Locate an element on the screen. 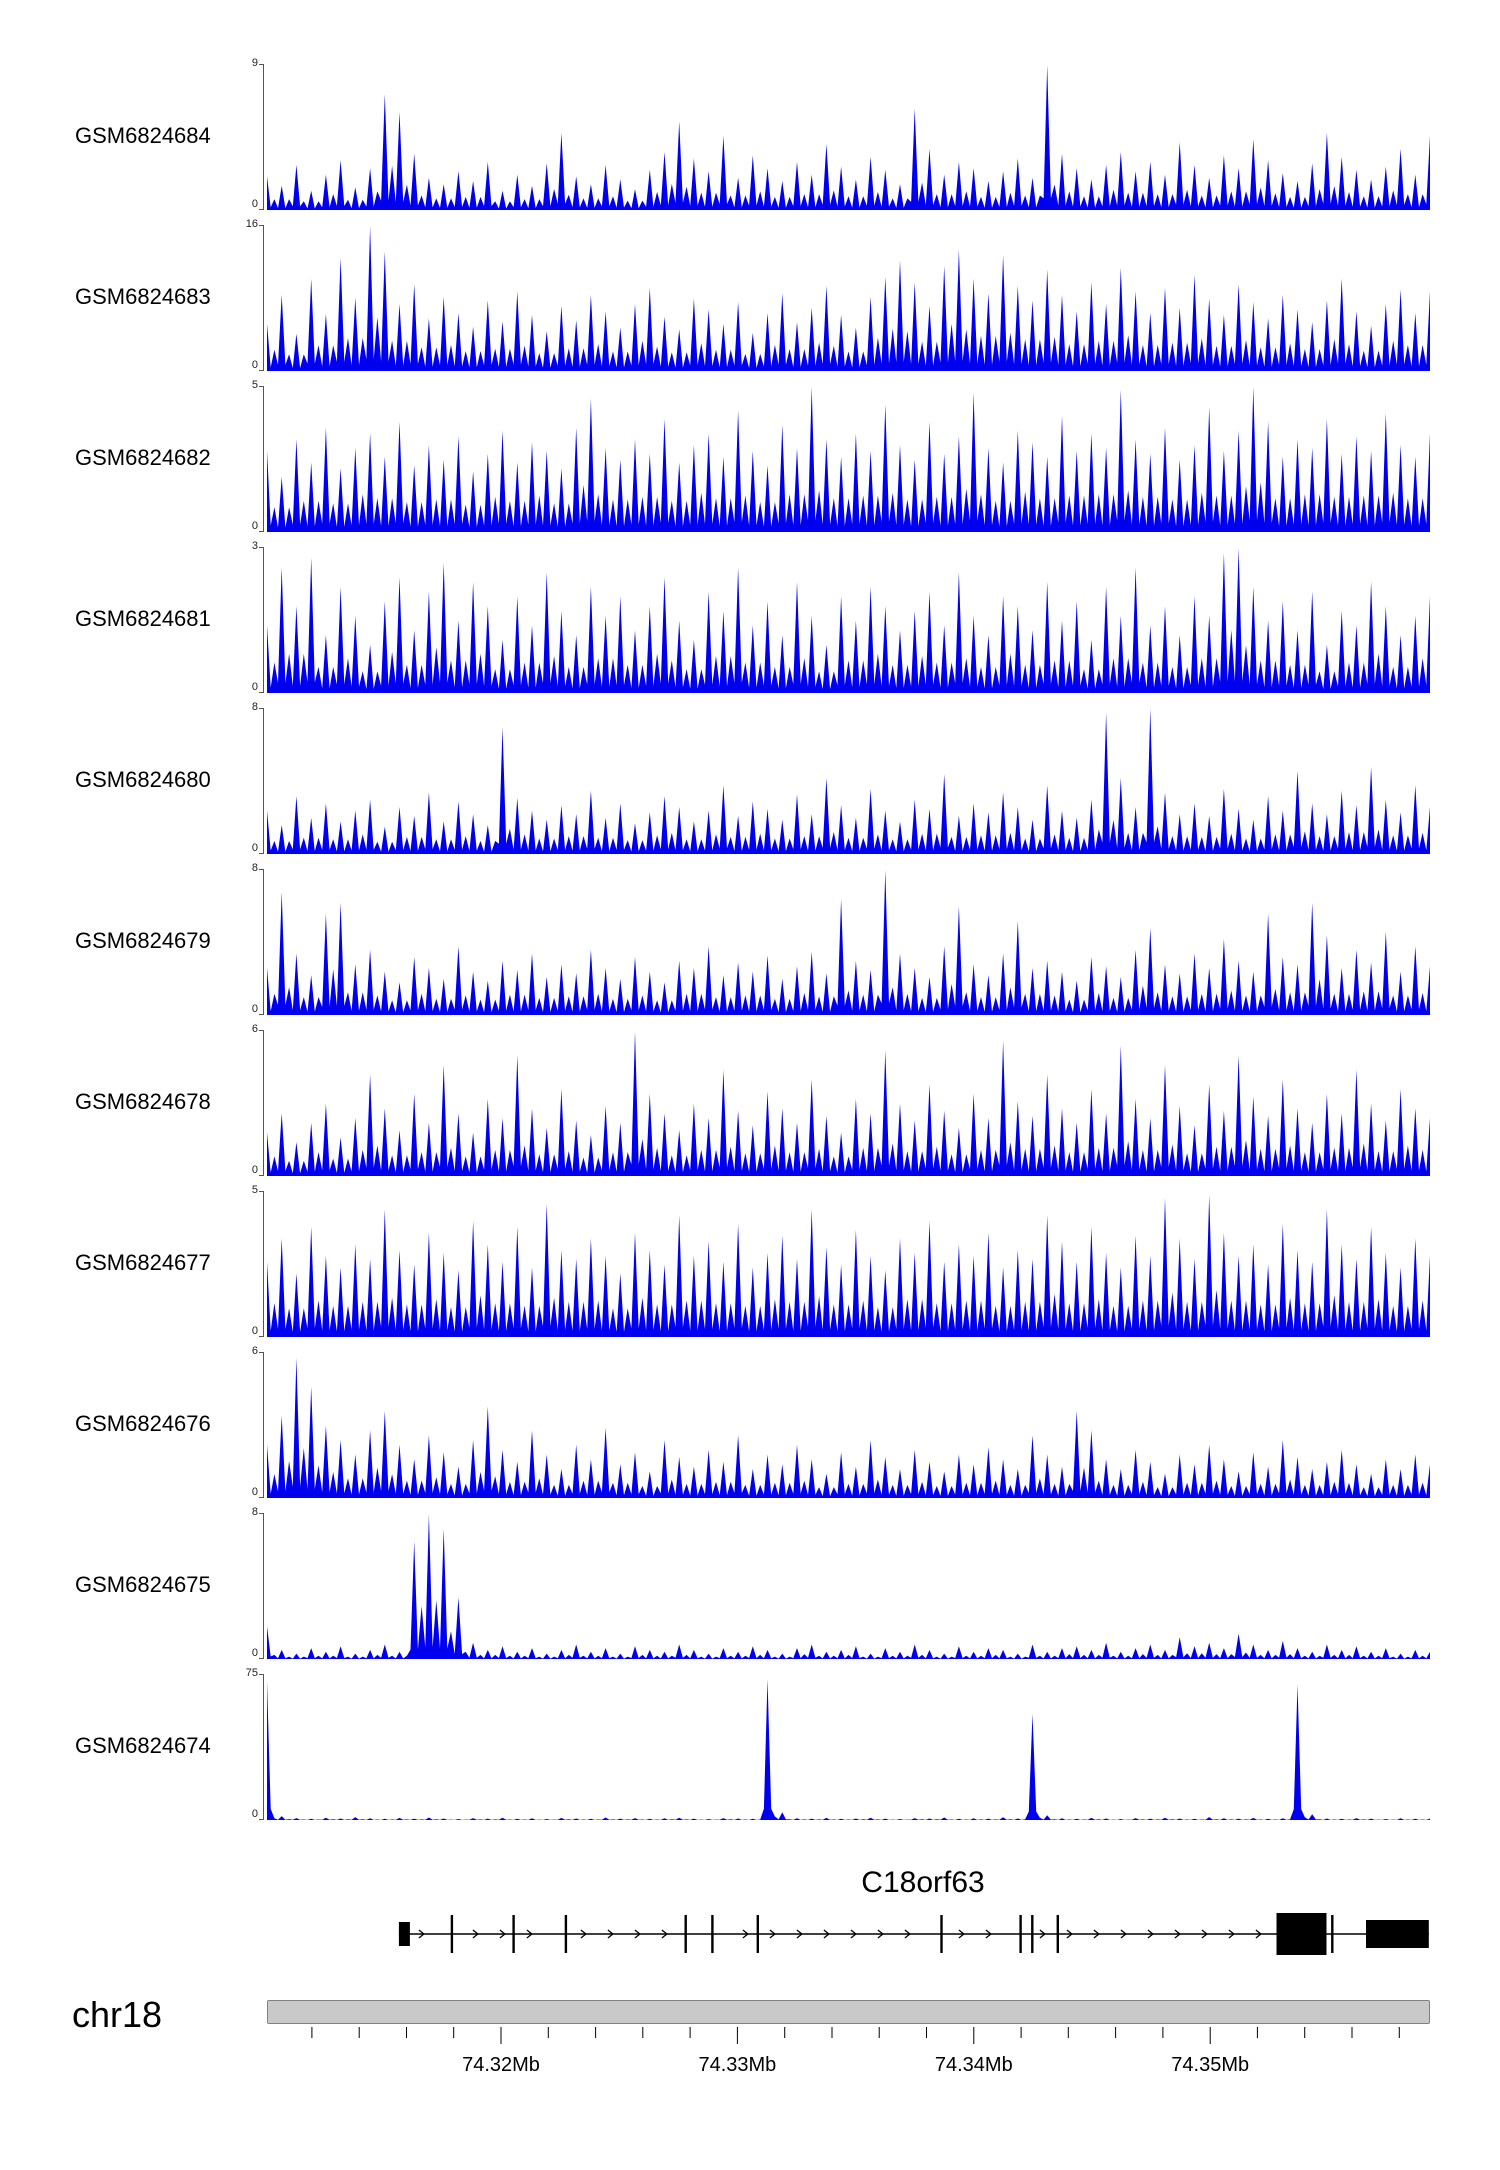 The image size is (1500, 2170). y-max-label: 5 is located at coordinates (254, 385).